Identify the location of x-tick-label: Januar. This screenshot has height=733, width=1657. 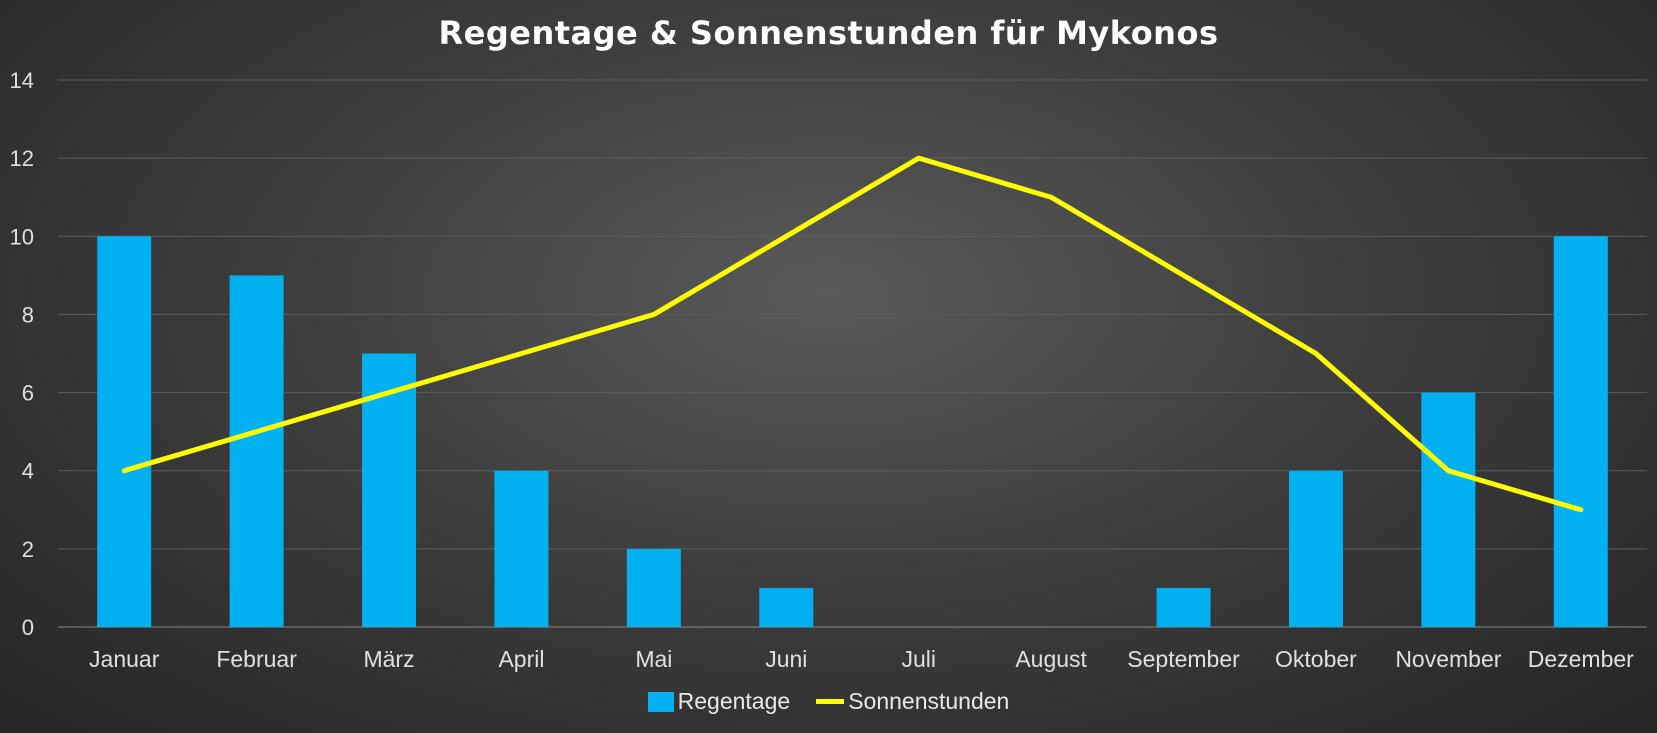
(124, 659).